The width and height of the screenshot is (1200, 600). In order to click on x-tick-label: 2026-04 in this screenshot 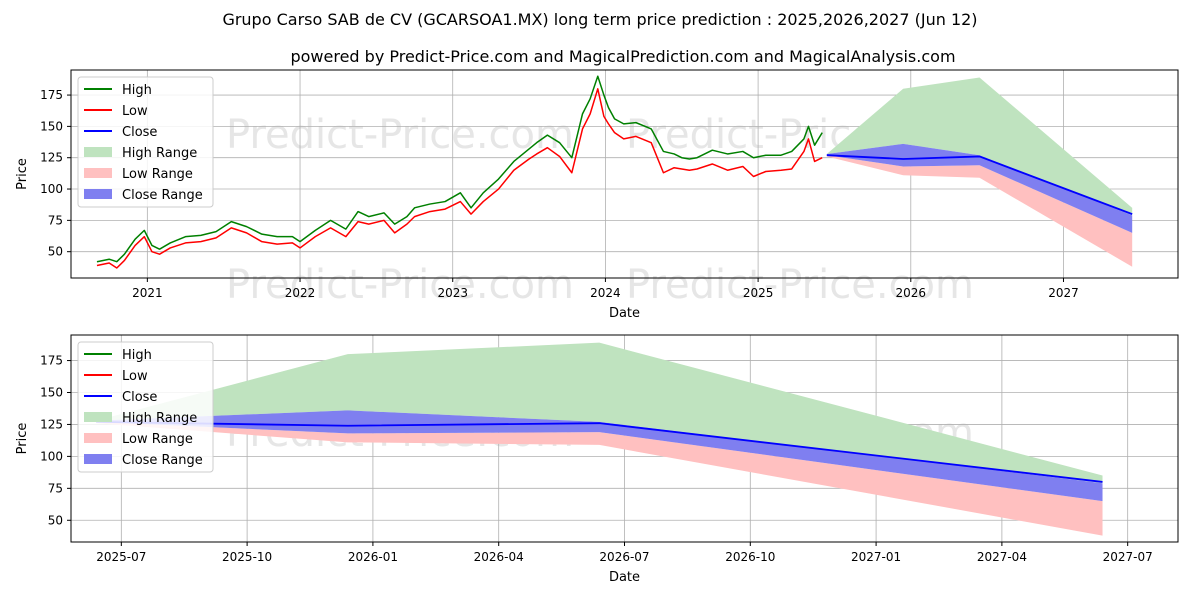, I will do `click(499, 557)`.